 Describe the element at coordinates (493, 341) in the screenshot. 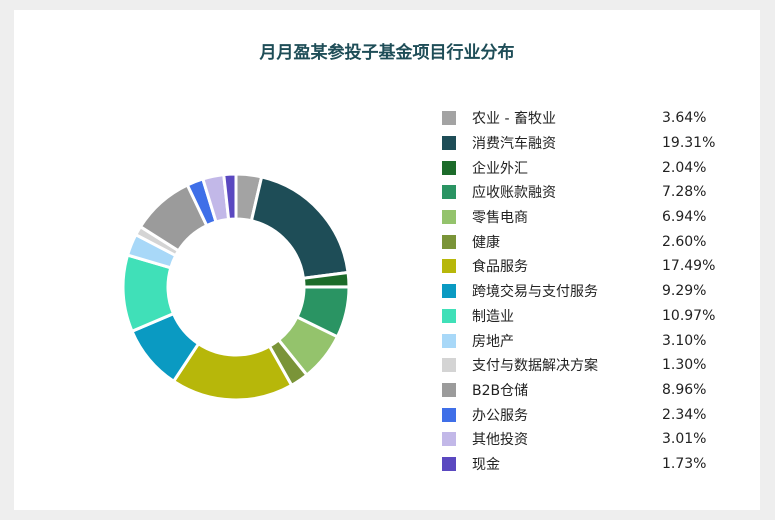

I see `legend-label: 房地产` at that location.